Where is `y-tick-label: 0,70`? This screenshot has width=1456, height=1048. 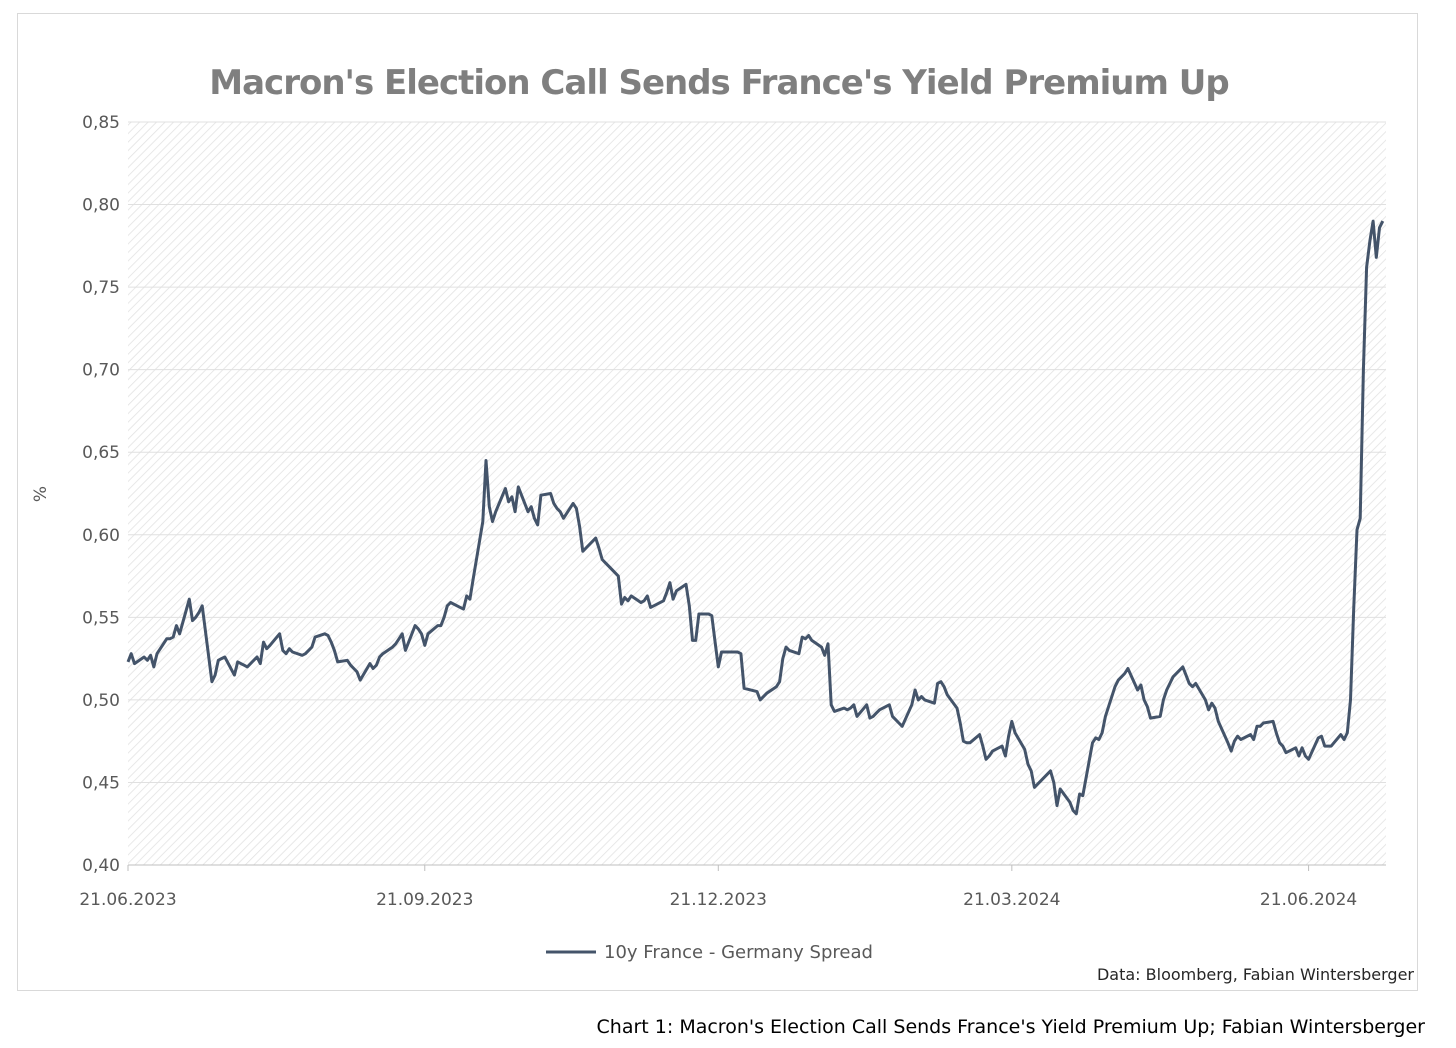 y-tick-label: 0,70 is located at coordinates (101, 371).